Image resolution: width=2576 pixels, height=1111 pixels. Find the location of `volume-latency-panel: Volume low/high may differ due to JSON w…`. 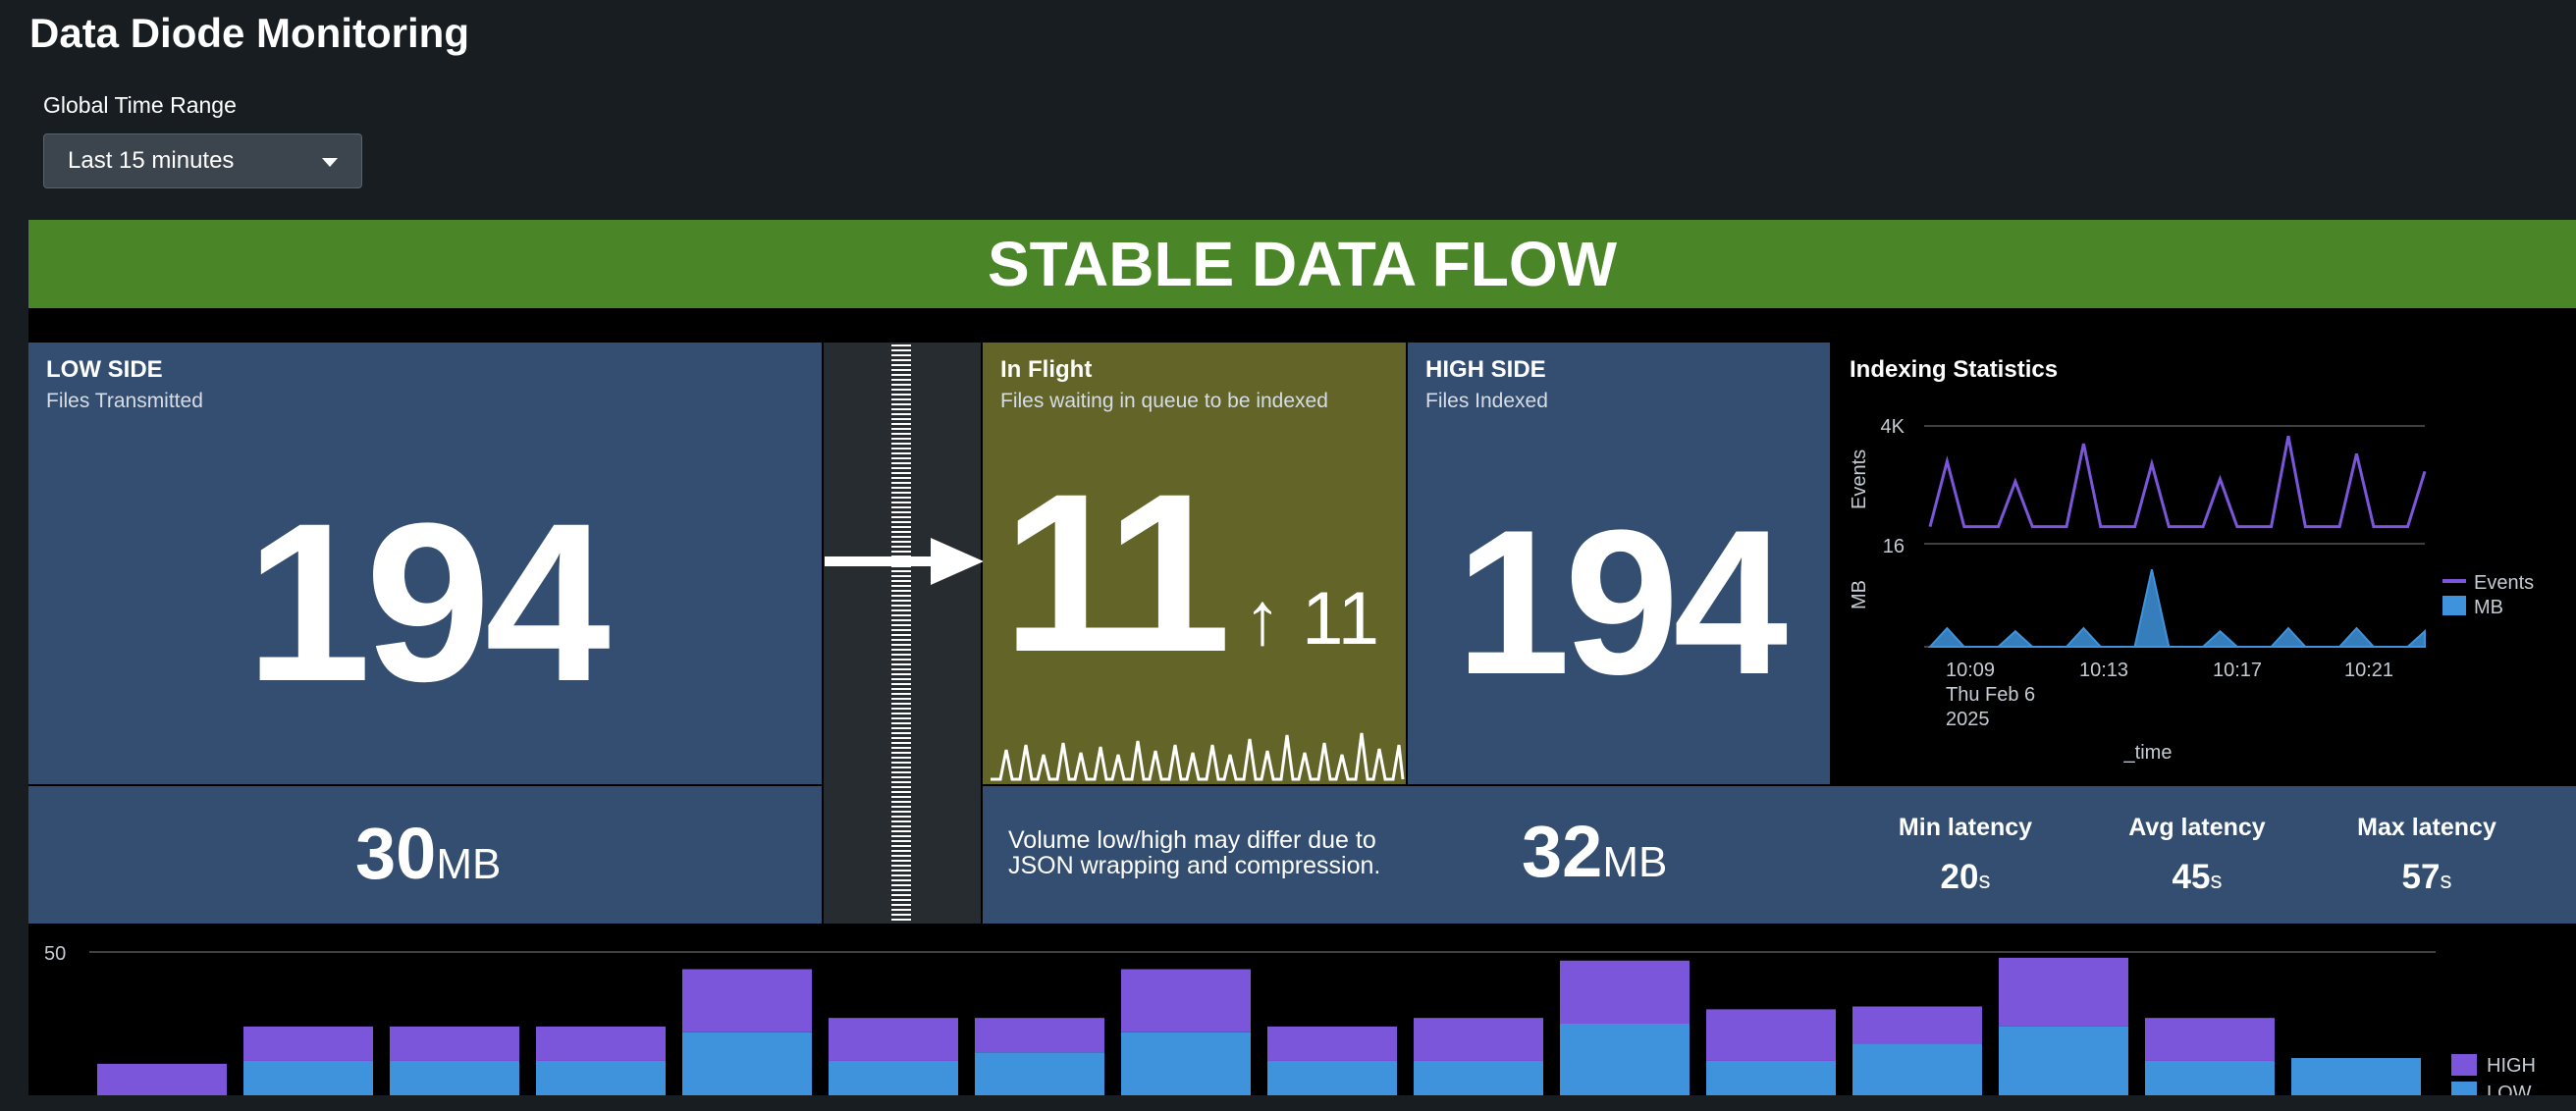

volume-latency-panel: Volume low/high may differ due to JSON w… is located at coordinates (1779, 855).